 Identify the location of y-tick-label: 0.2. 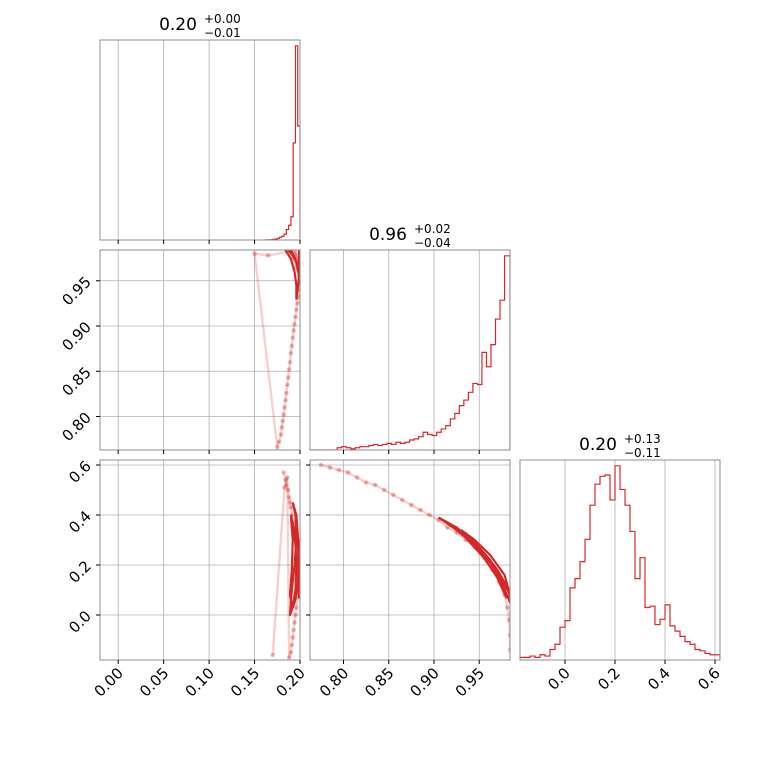
(80, 572).